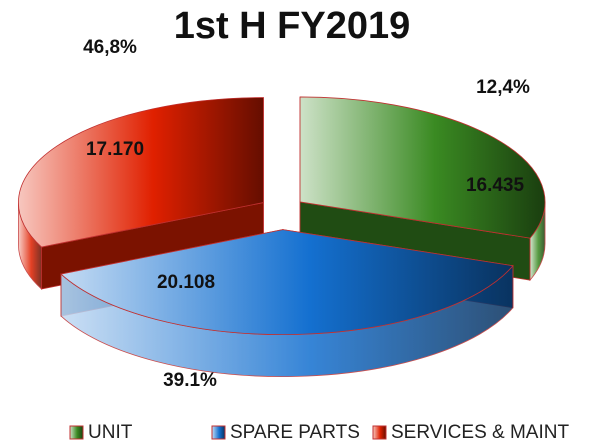  I want to click on data-label: 20.108, so click(186, 282).